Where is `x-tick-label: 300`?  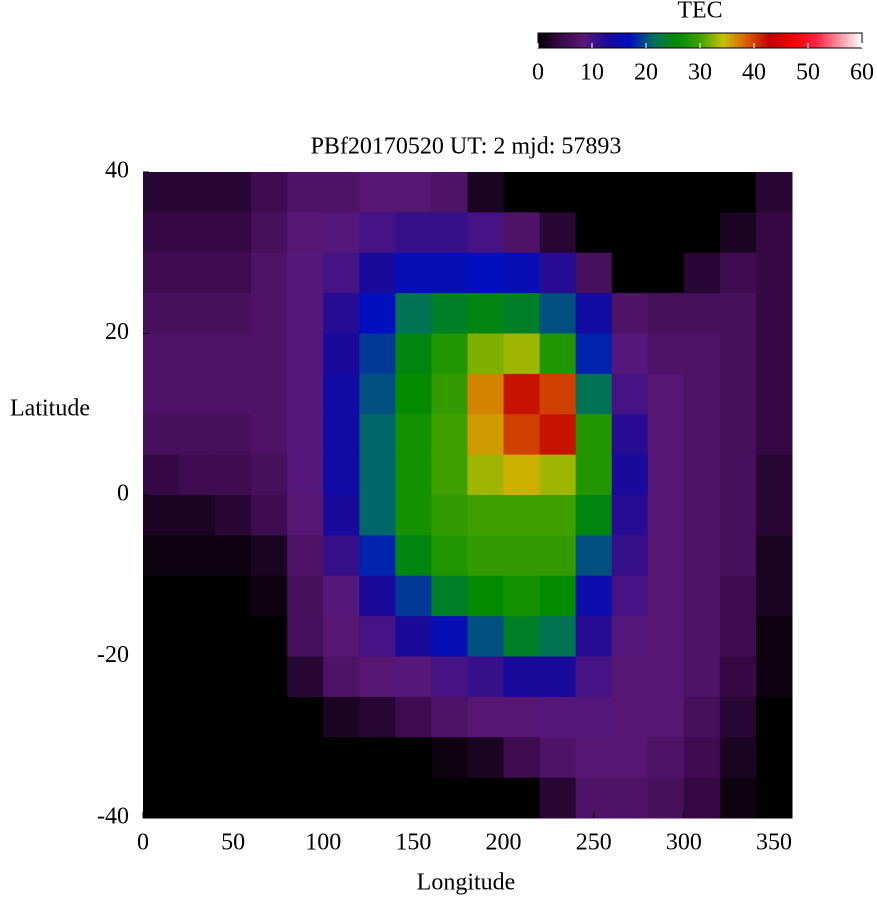 x-tick-label: 300 is located at coordinates (684, 843).